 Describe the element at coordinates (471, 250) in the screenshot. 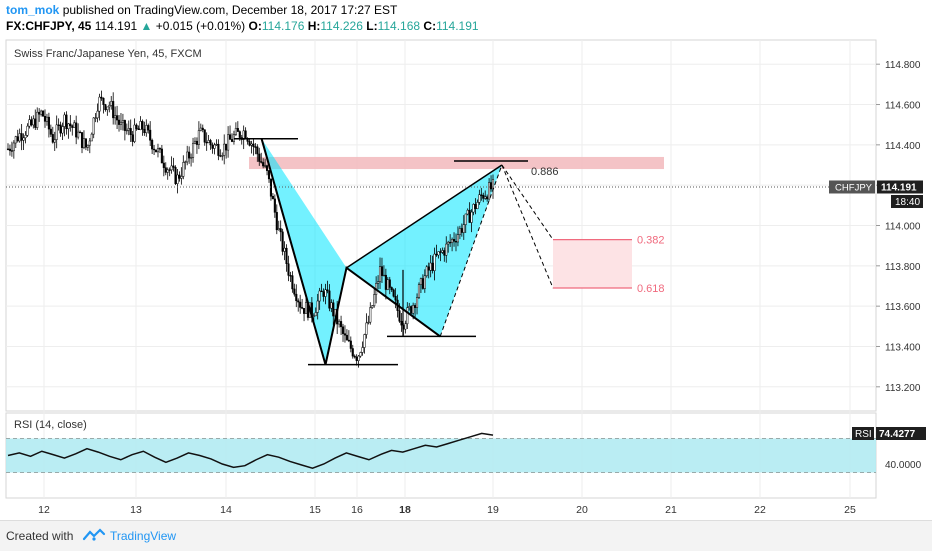

I see `harmonic-cd-dash` at that location.